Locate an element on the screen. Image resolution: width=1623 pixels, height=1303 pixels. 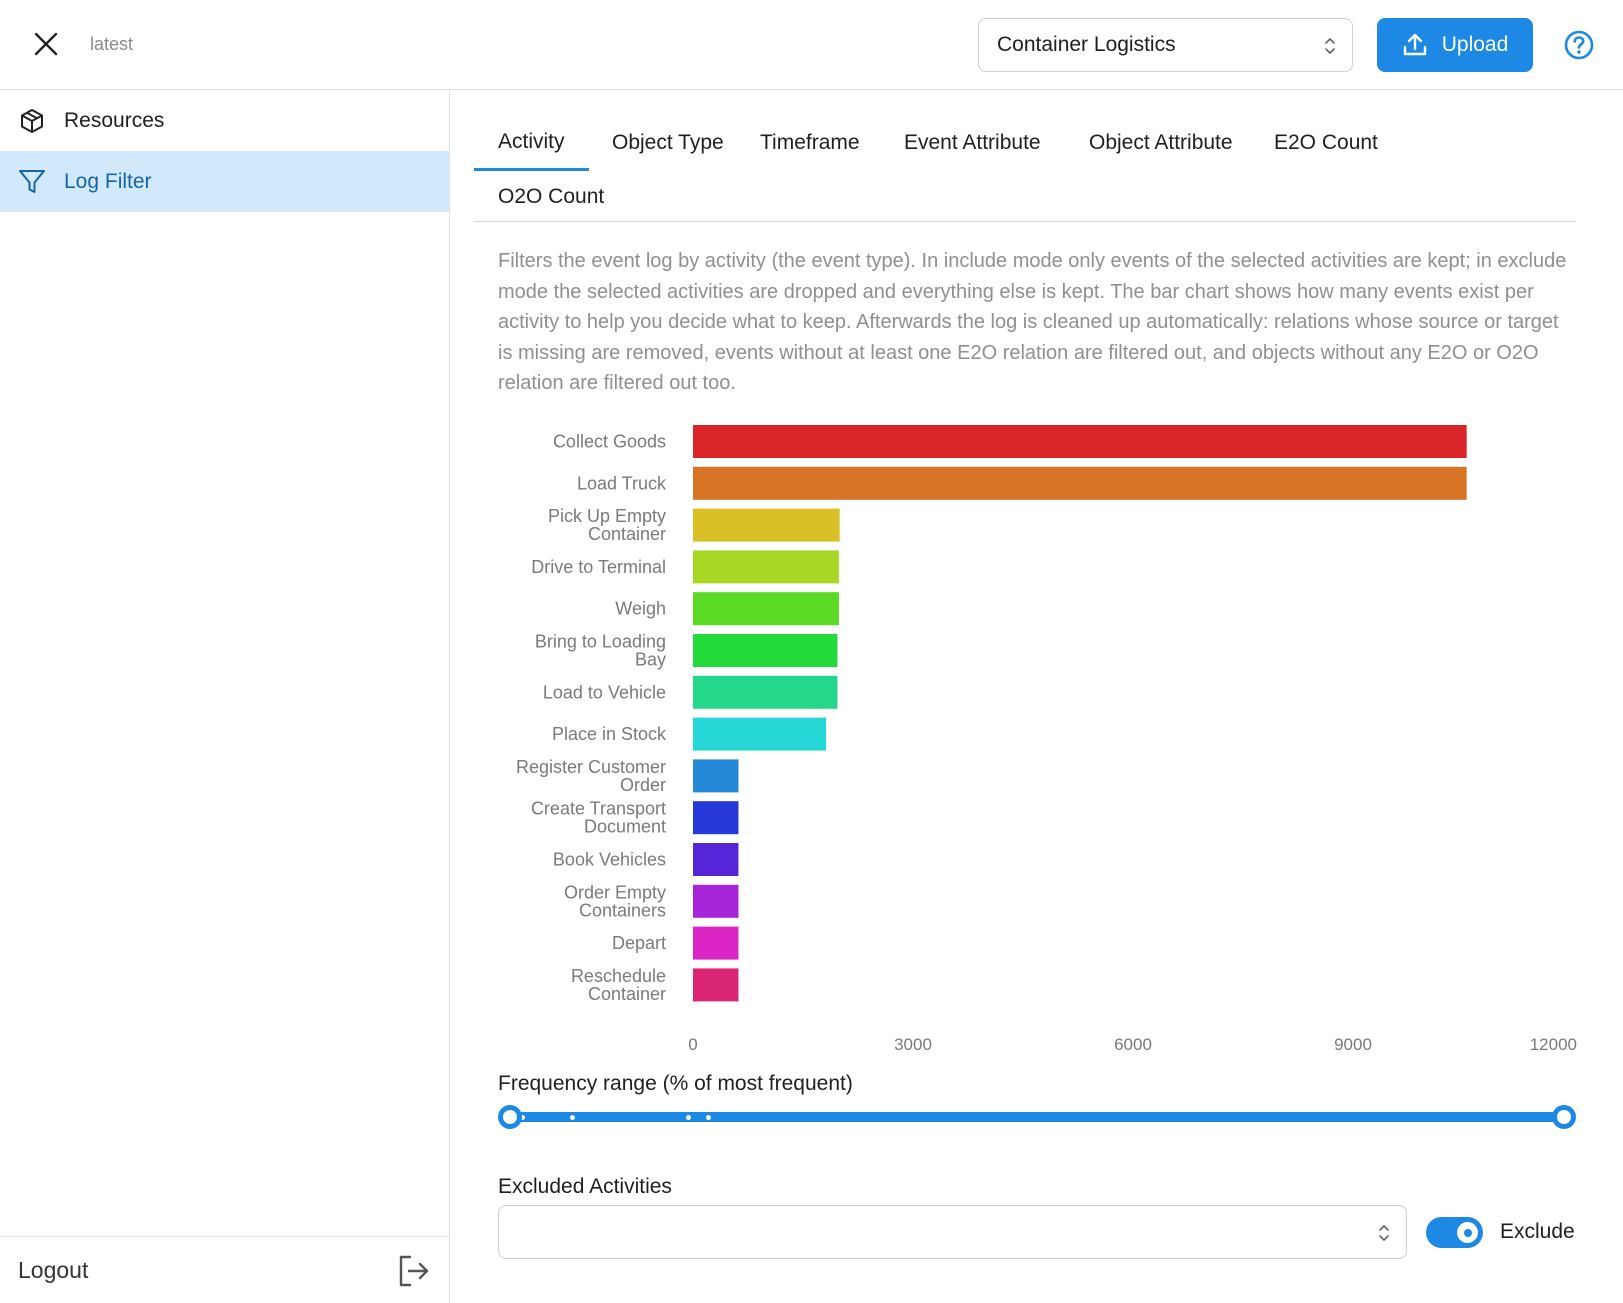
category-label: Book Vehicles is located at coordinates (609, 860).